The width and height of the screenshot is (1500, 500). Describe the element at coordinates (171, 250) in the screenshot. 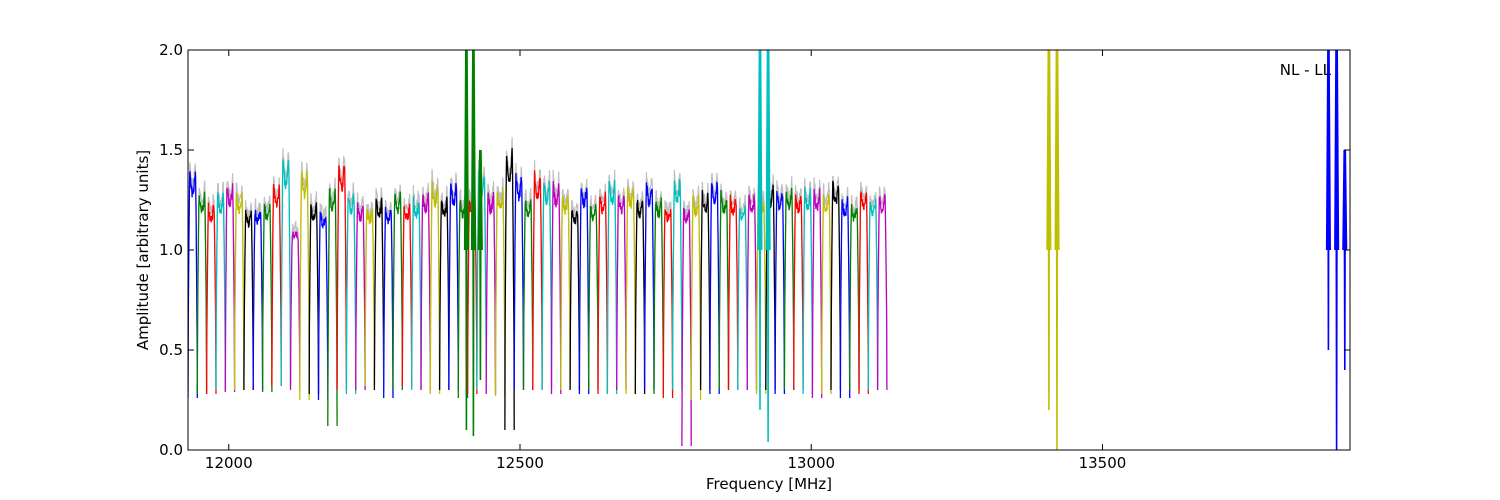

I see `y-tick-label: 1.0` at that location.